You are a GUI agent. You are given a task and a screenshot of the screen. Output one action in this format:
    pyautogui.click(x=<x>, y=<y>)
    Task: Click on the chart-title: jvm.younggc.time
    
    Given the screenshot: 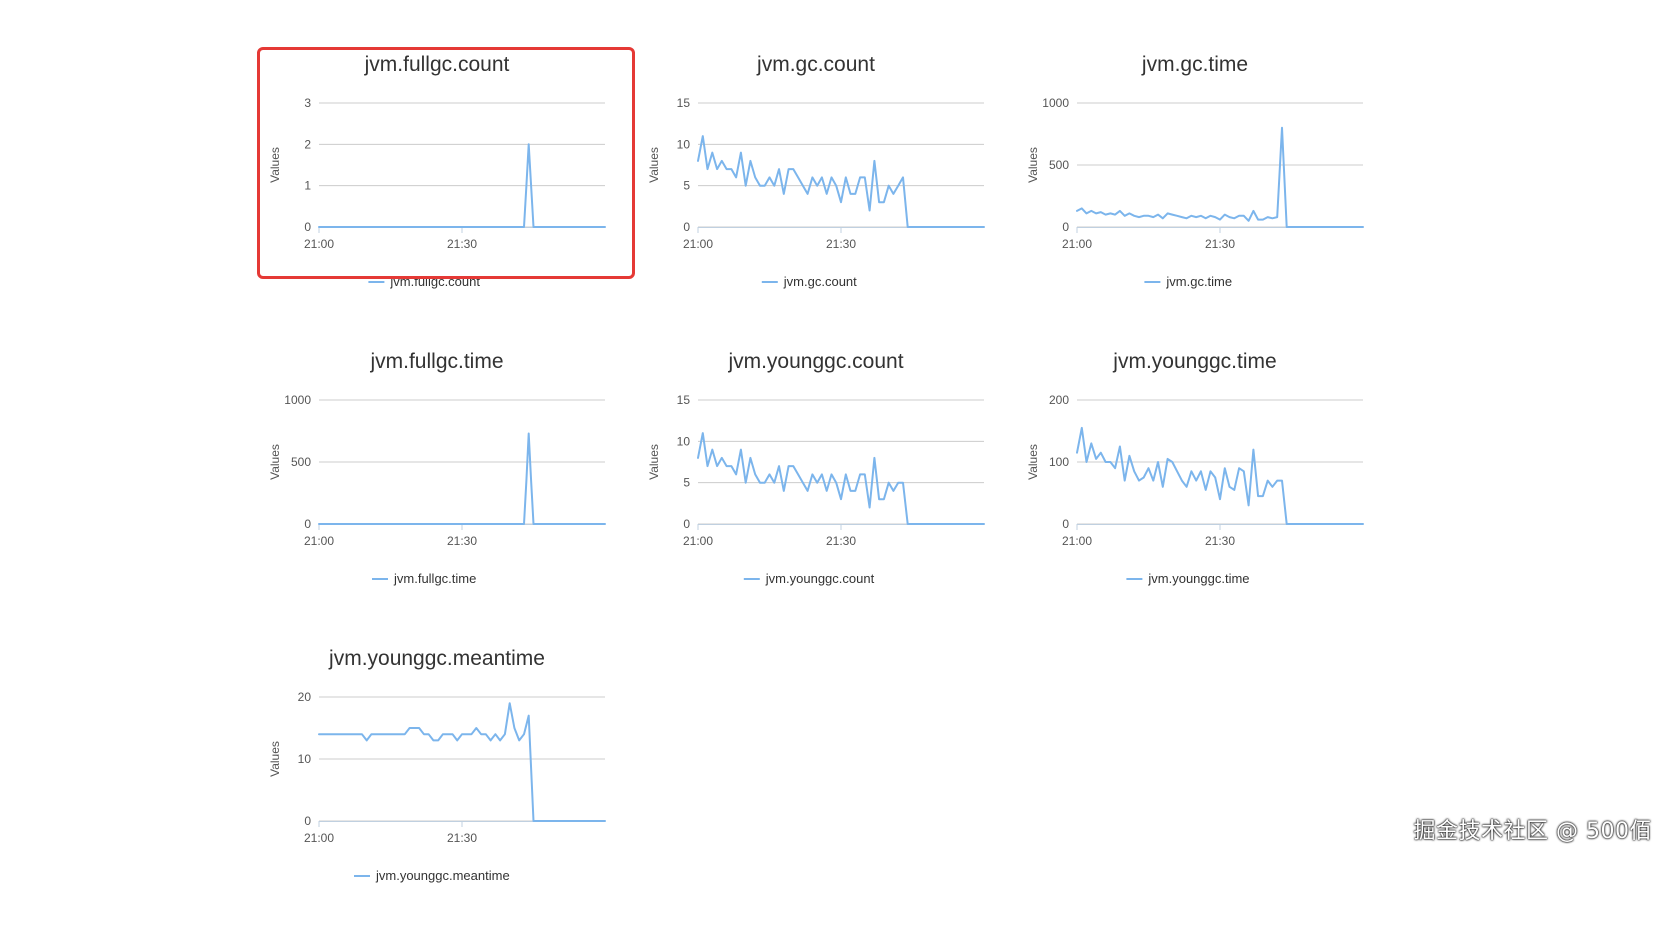 What is the action you would take?
    pyautogui.click(x=1194, y=361)
    